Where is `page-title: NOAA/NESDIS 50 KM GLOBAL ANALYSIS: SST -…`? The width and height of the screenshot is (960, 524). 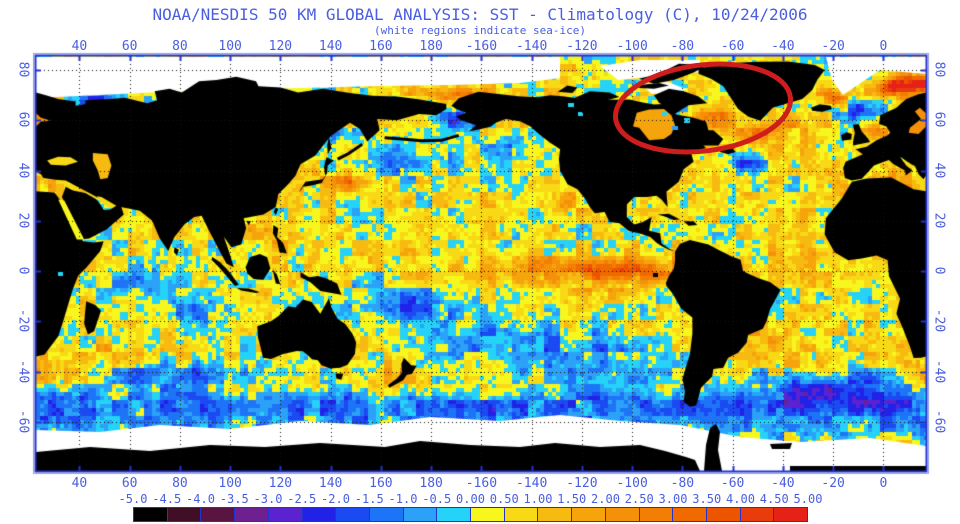 page-title: NOAA/NESDIS 50 KM GLOBAL ANALYSIS: SST -… is located at coordinates (480, 14).